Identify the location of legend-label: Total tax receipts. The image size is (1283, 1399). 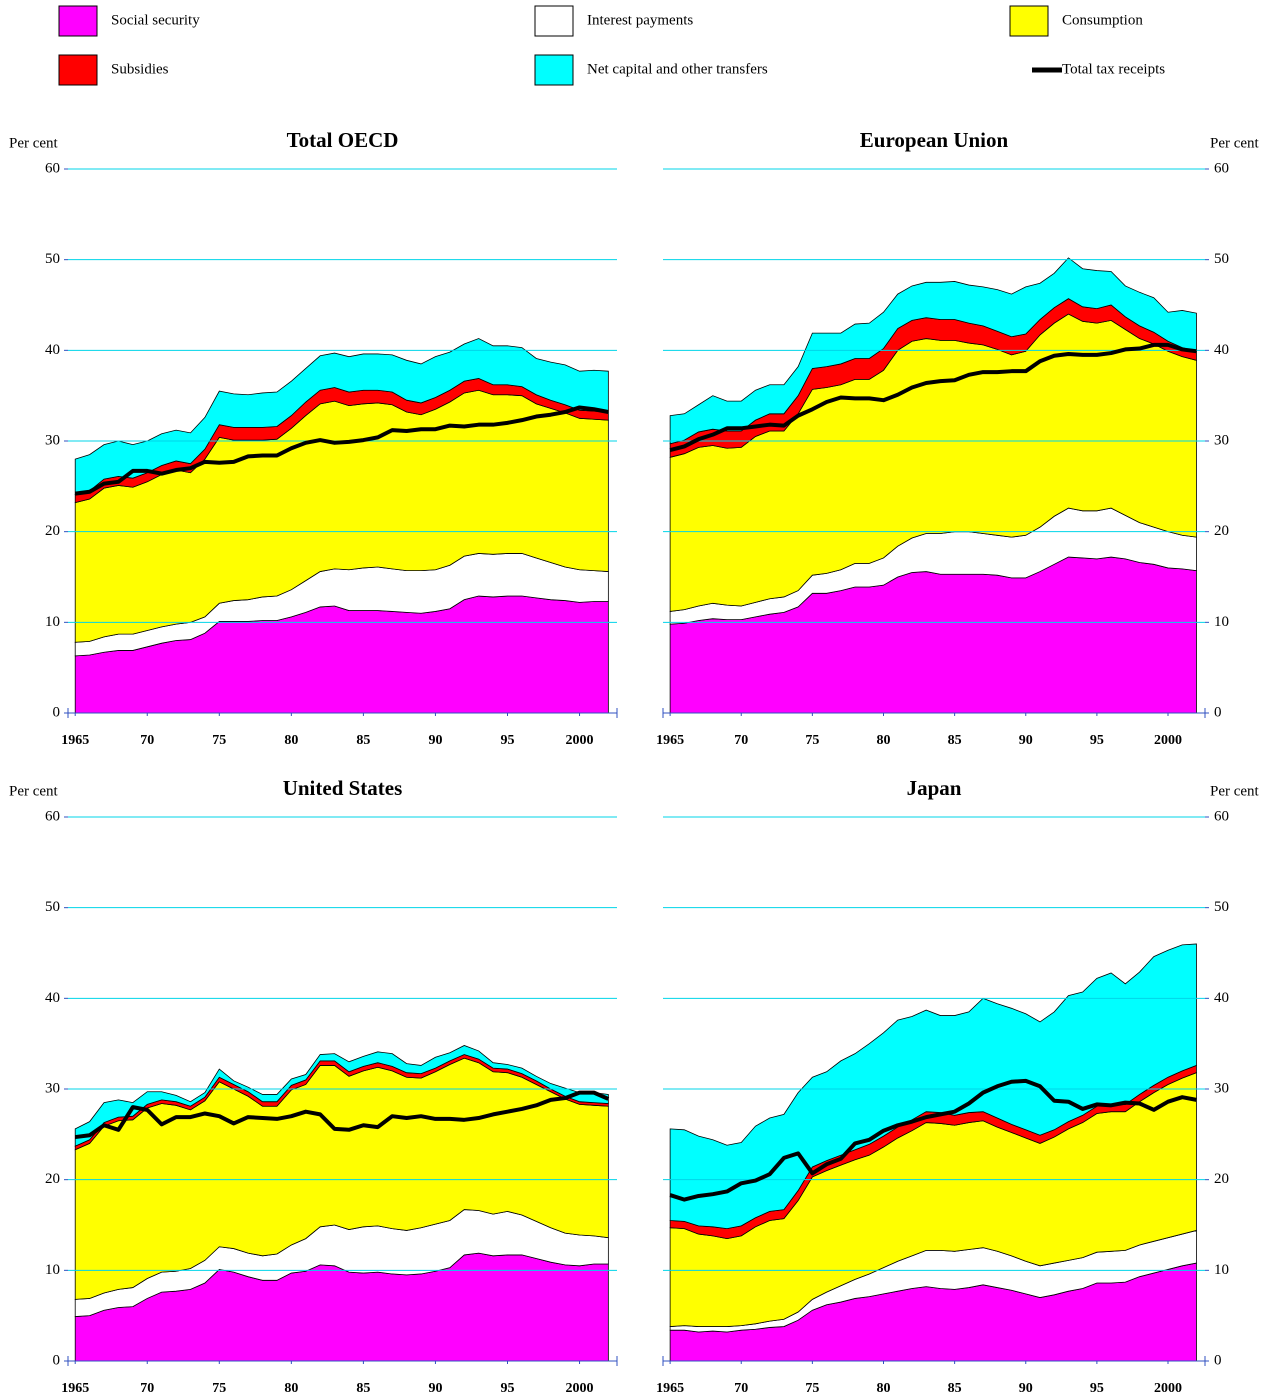
(1113, 69).